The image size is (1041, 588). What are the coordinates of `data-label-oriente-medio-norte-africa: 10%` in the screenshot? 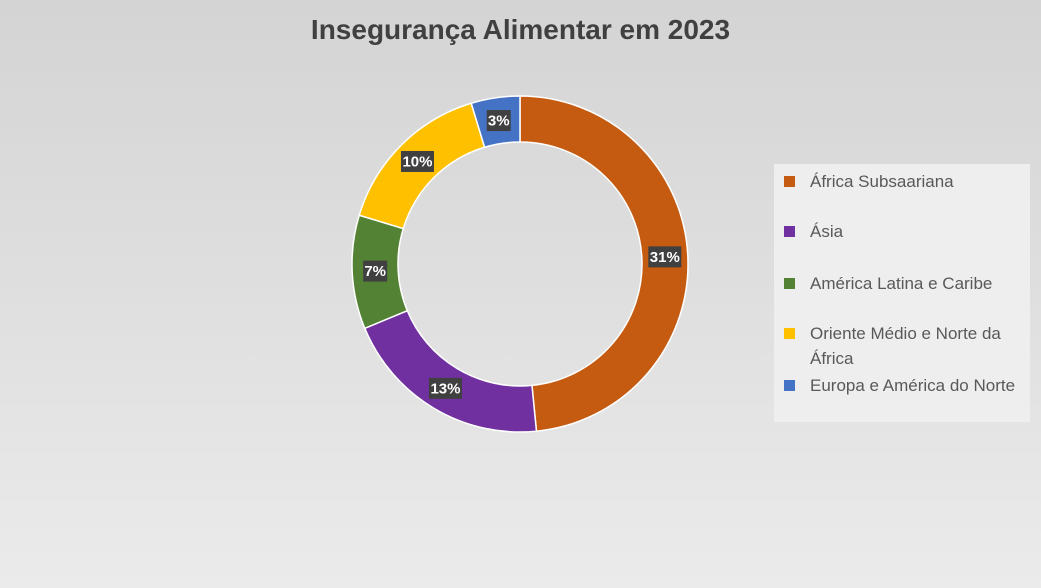 It's located at (417, 161).